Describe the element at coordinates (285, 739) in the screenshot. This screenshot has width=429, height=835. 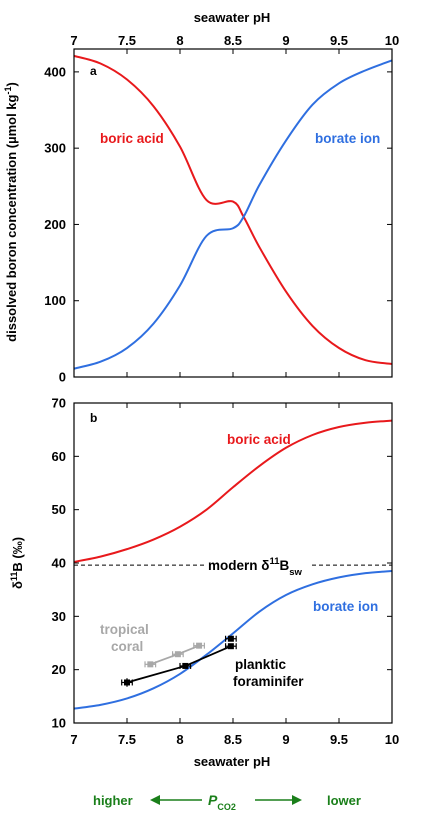
I see `panel-b-x-tick-label: 9` at that location.